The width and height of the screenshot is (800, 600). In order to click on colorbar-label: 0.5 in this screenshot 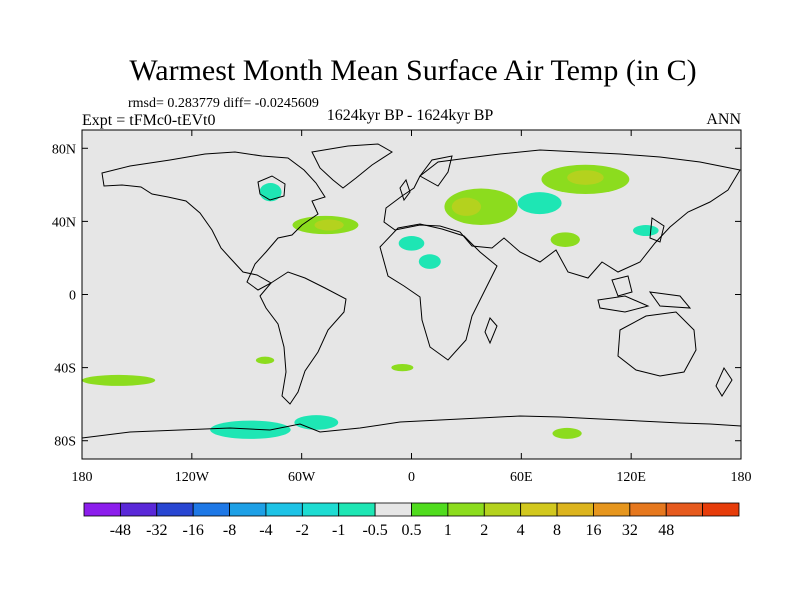, I will do `click(412, 530)`.